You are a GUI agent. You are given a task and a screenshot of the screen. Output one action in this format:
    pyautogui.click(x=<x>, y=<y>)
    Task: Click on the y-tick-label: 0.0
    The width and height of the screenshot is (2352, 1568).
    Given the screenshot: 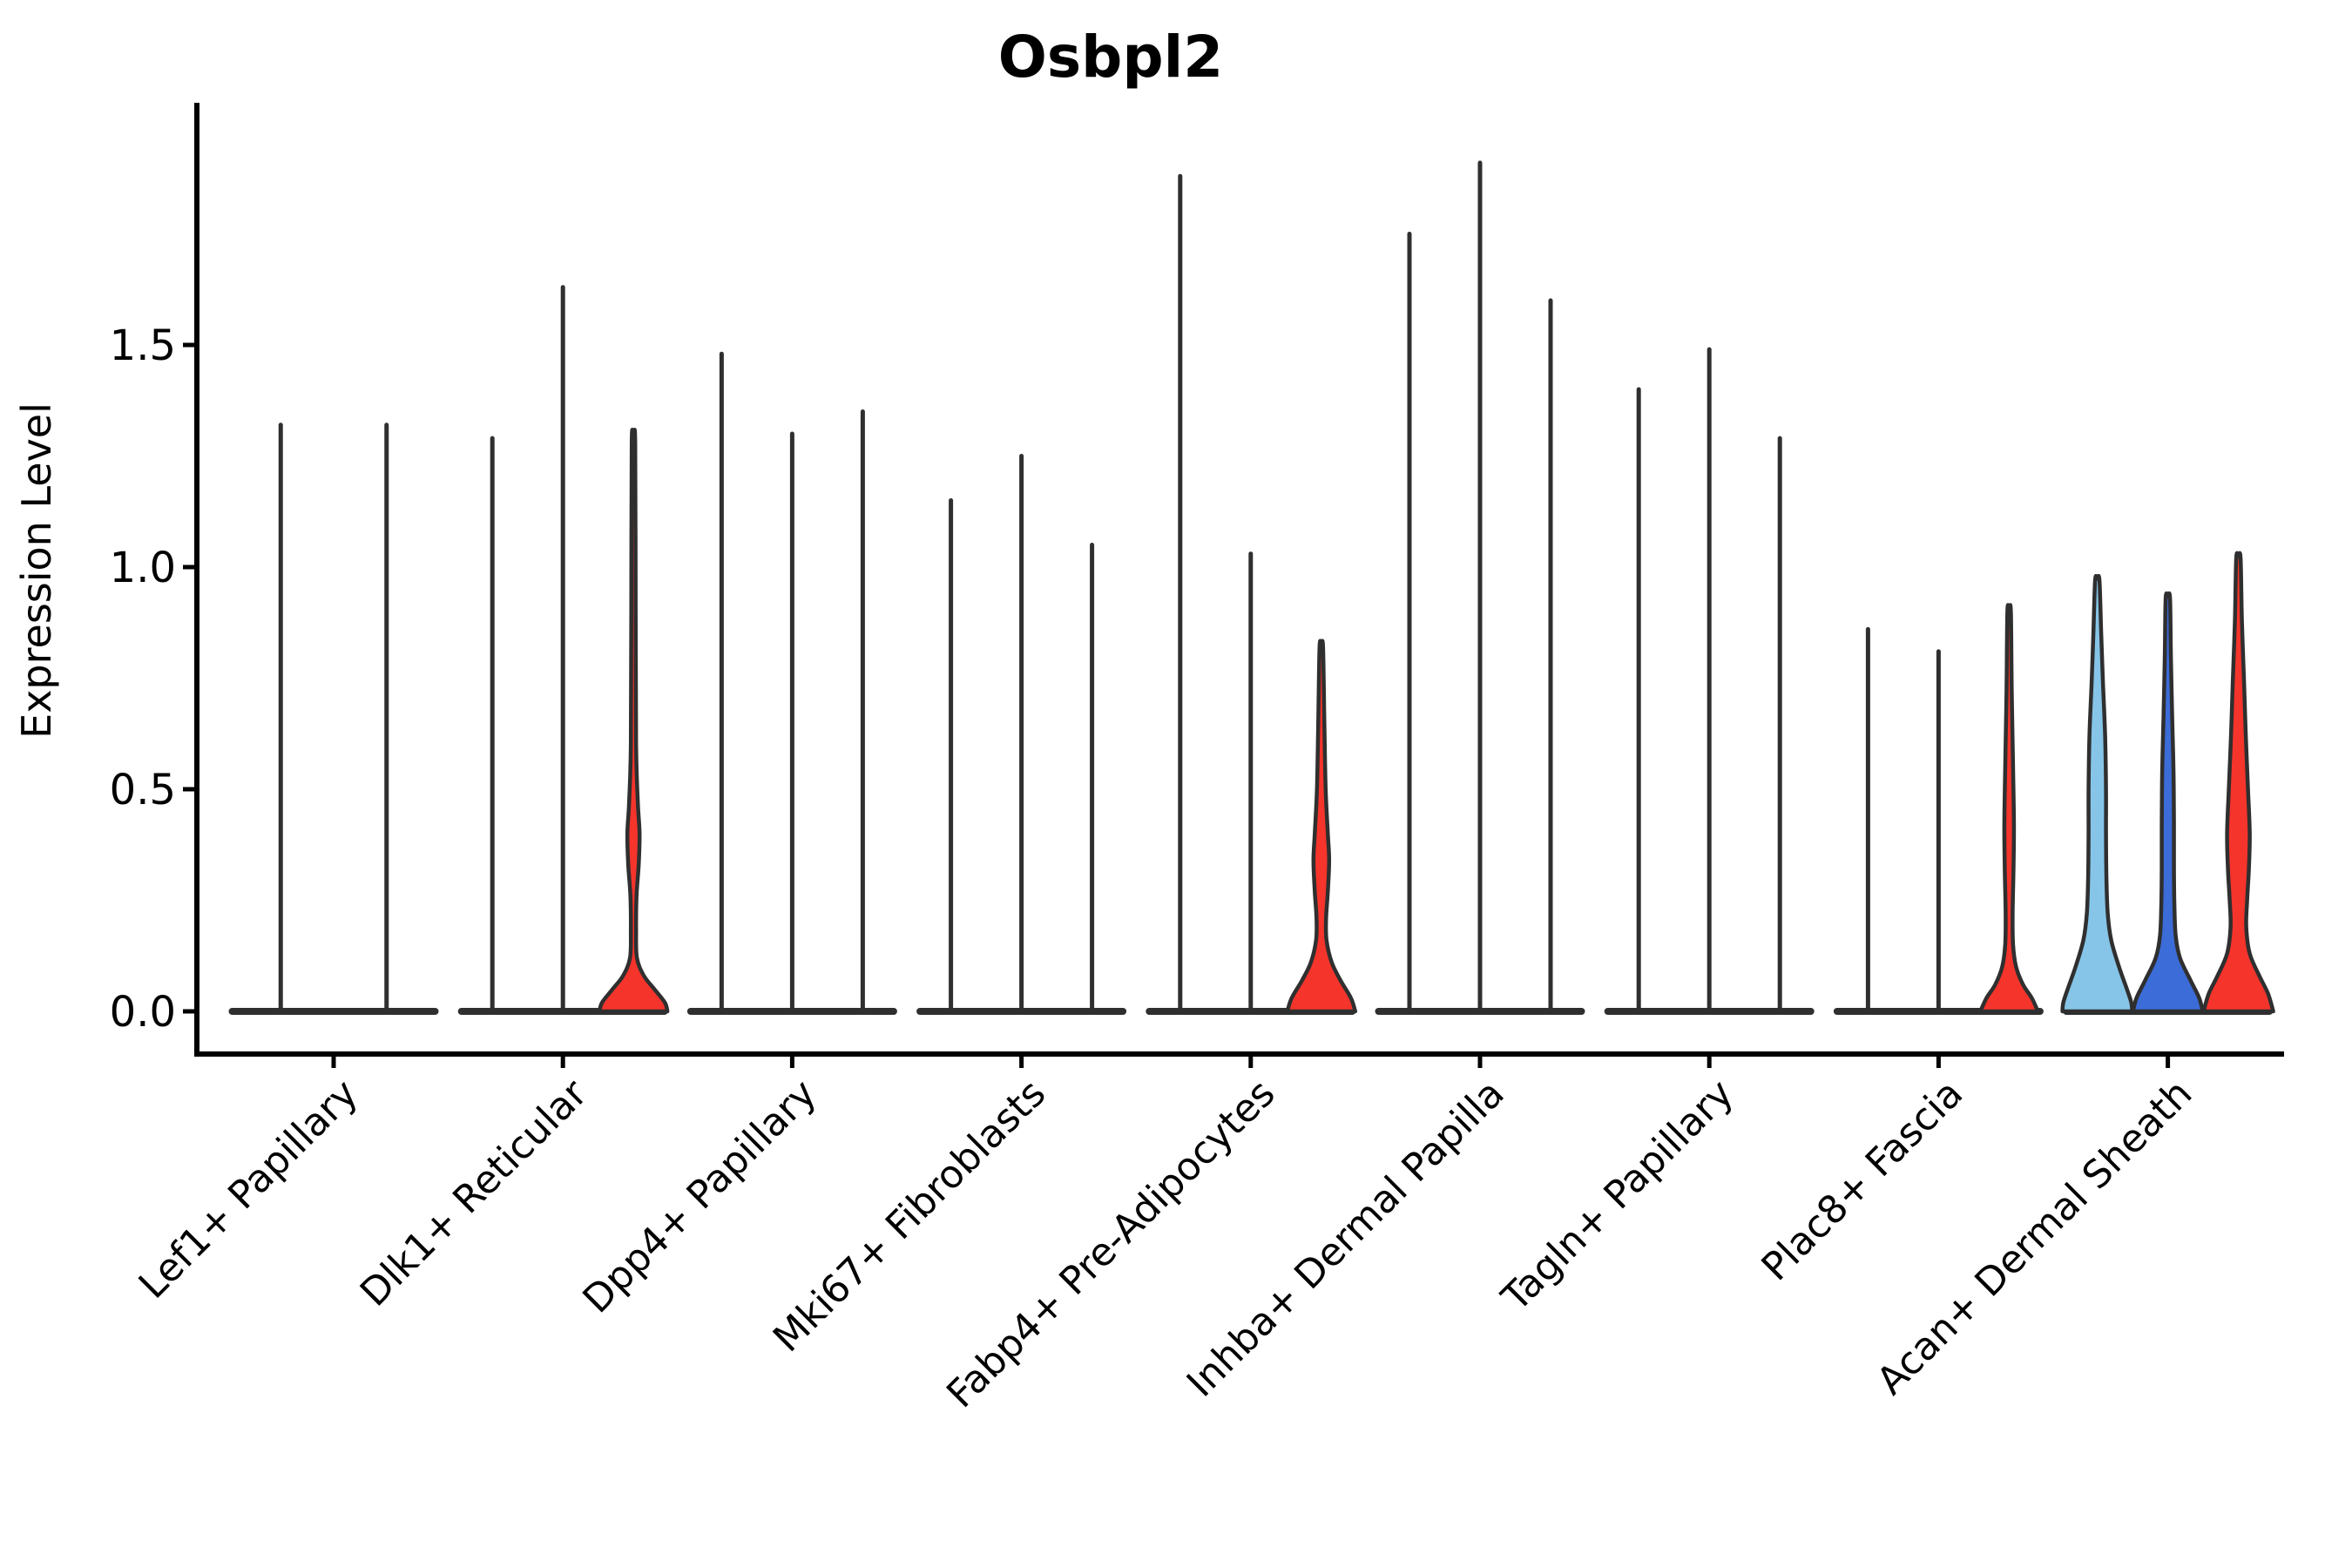 What is the action you would take?
    pyautogui.click(x=143, y=1013)
    